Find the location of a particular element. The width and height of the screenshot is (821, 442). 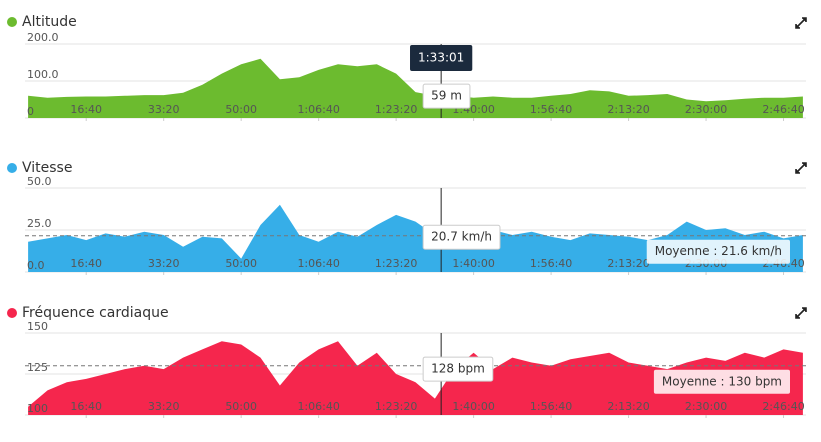

y-tick-label: 200.0 is located at coordinates (43, 37).